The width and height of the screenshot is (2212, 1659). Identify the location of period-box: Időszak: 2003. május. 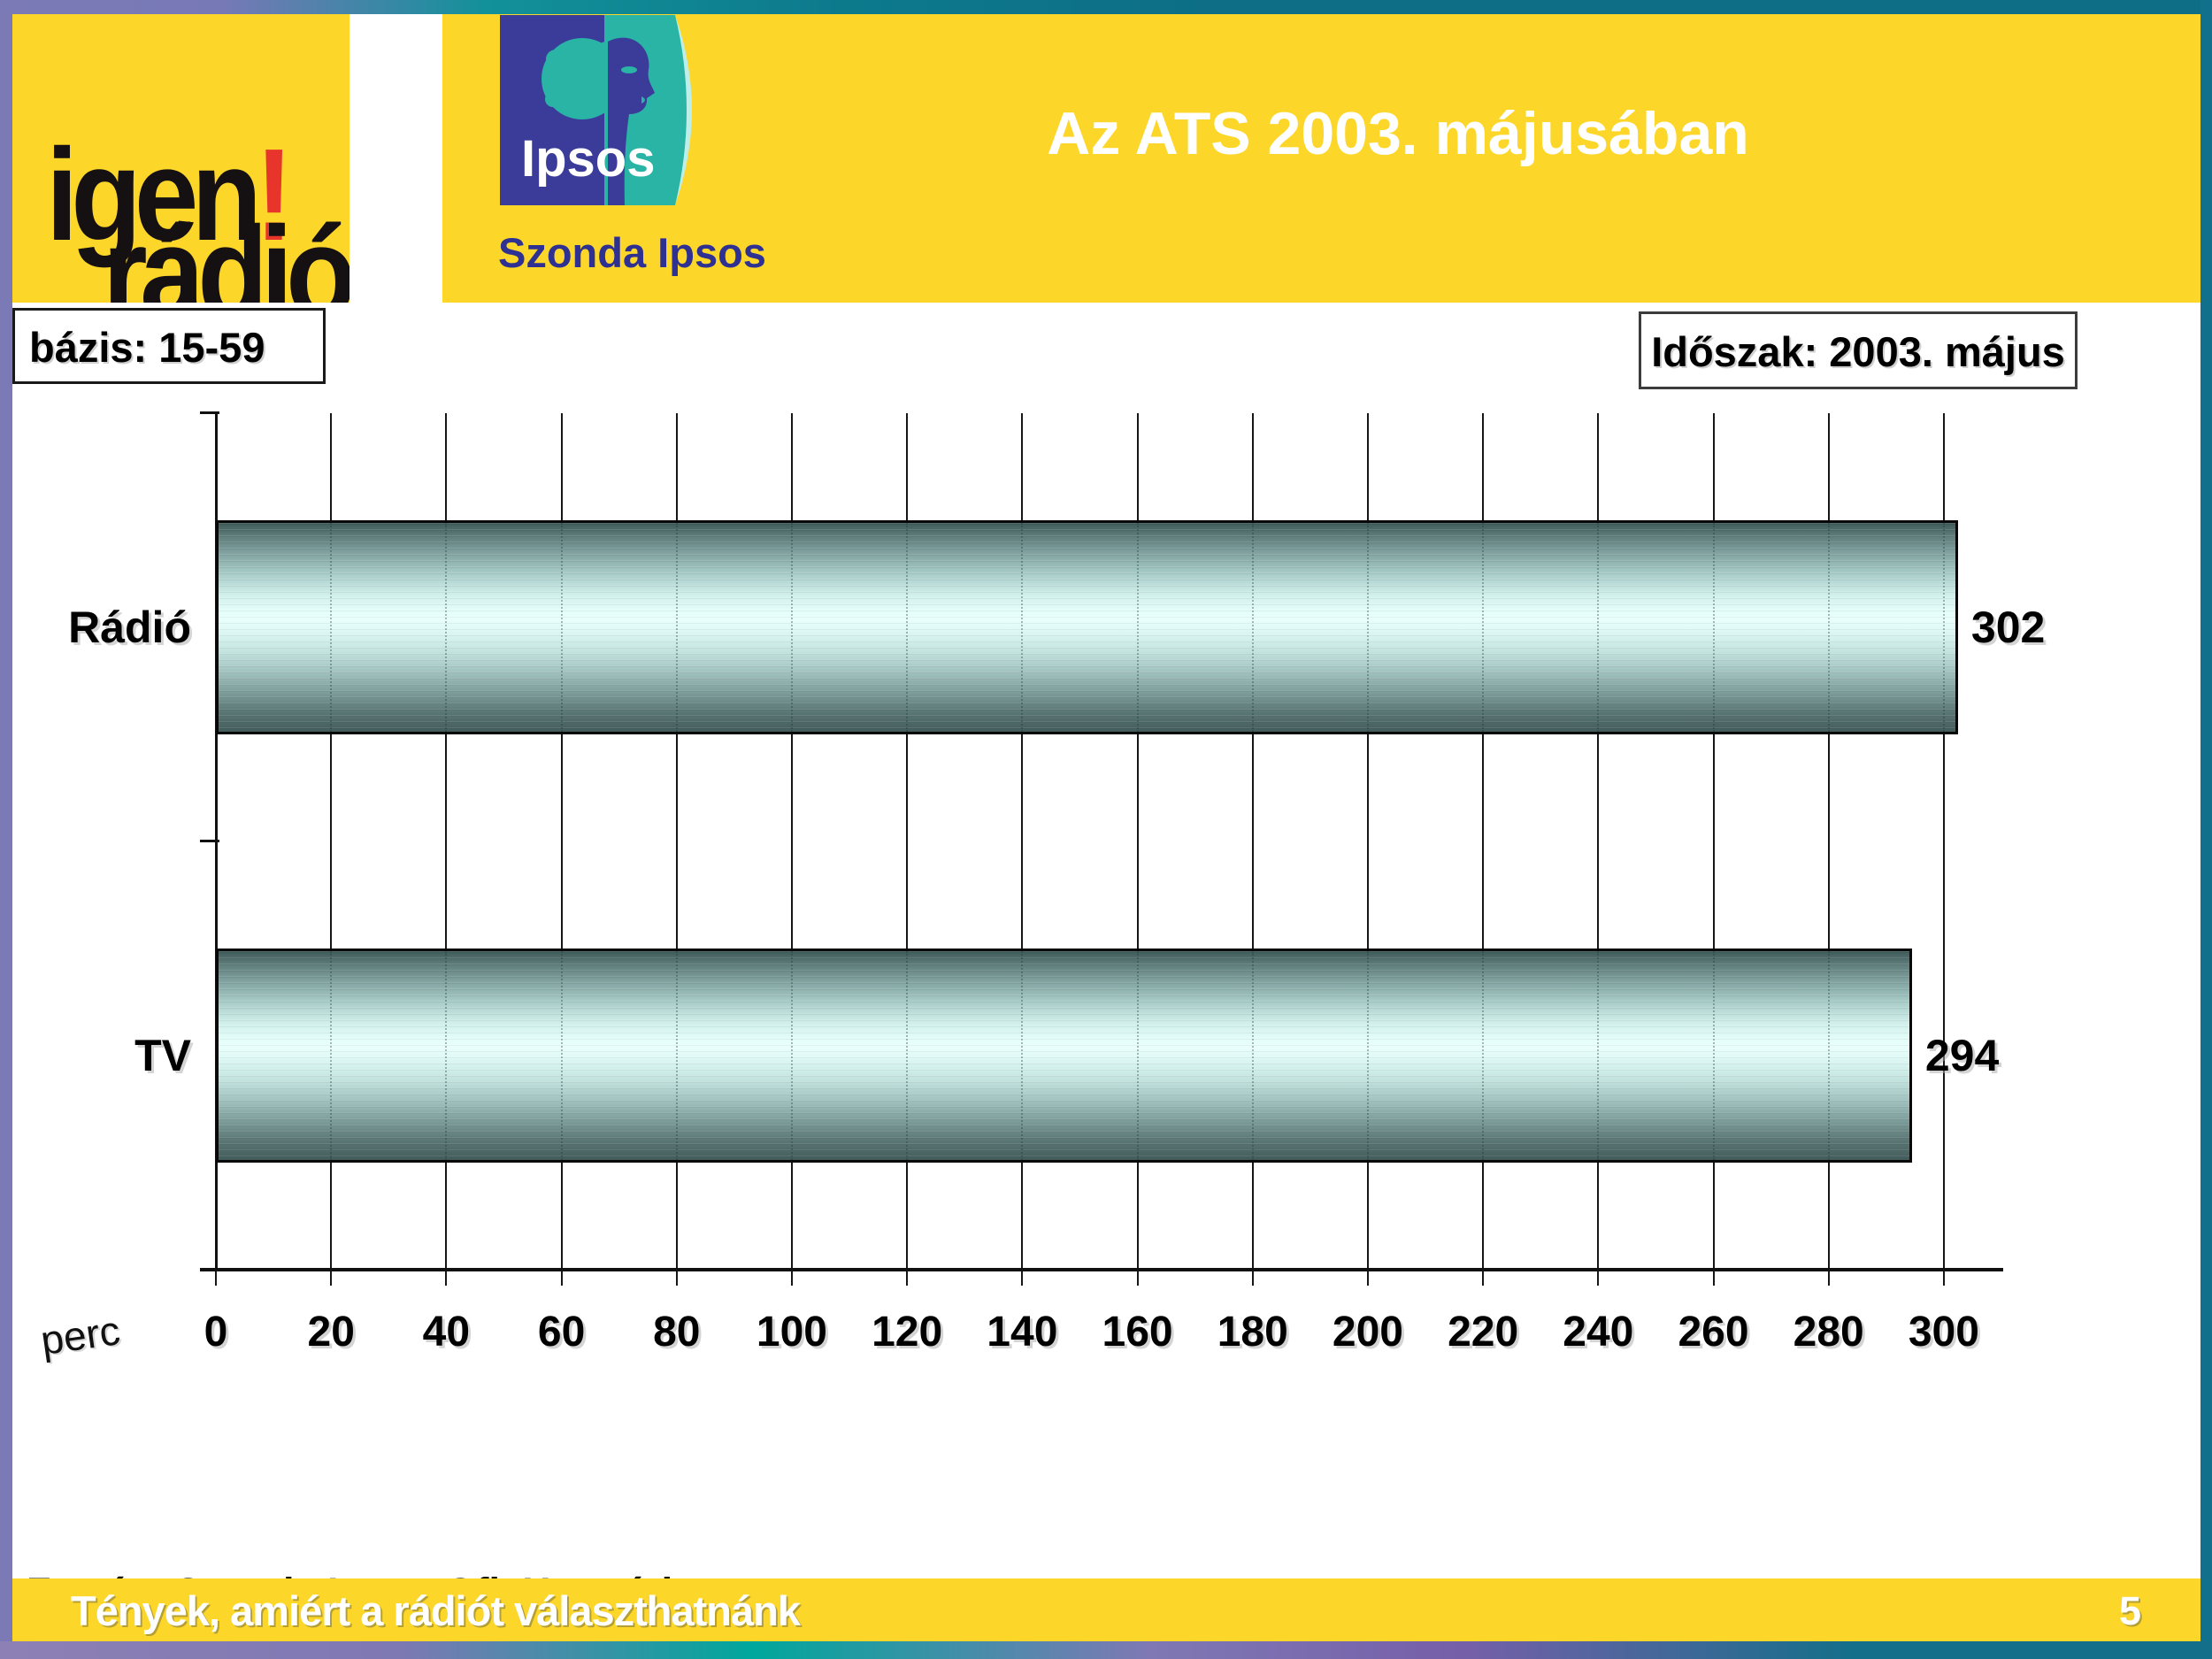
(1858, 350).